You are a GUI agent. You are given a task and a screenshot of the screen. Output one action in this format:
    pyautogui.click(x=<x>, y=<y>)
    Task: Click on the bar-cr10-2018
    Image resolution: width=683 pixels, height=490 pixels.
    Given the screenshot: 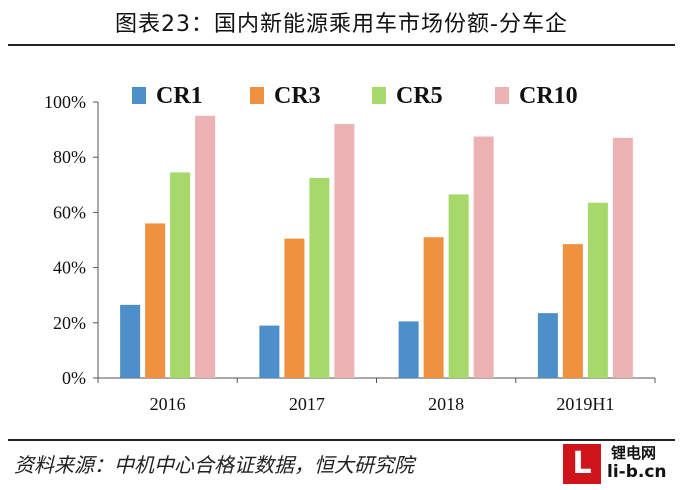 What is the action you would take?
    pyautogui.click(x=483, y=257)
    